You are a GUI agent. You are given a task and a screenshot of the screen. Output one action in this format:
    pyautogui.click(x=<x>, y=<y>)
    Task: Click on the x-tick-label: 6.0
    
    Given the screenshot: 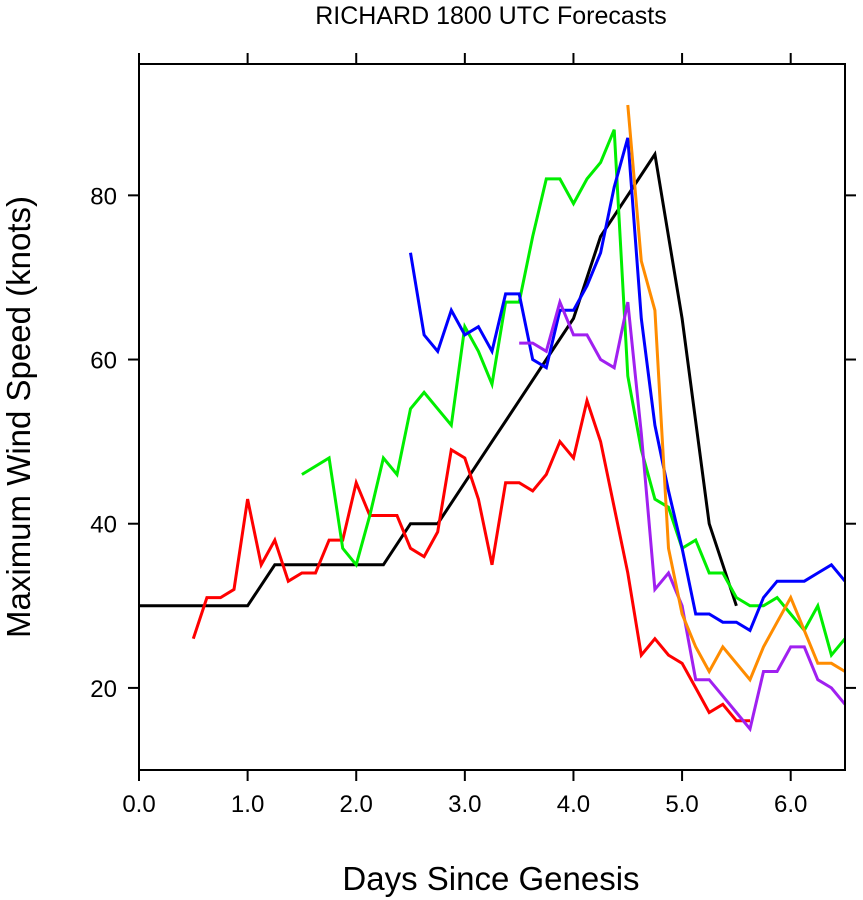 What is the action you would take?
    pyautogui.click(x=790, y=804)
    